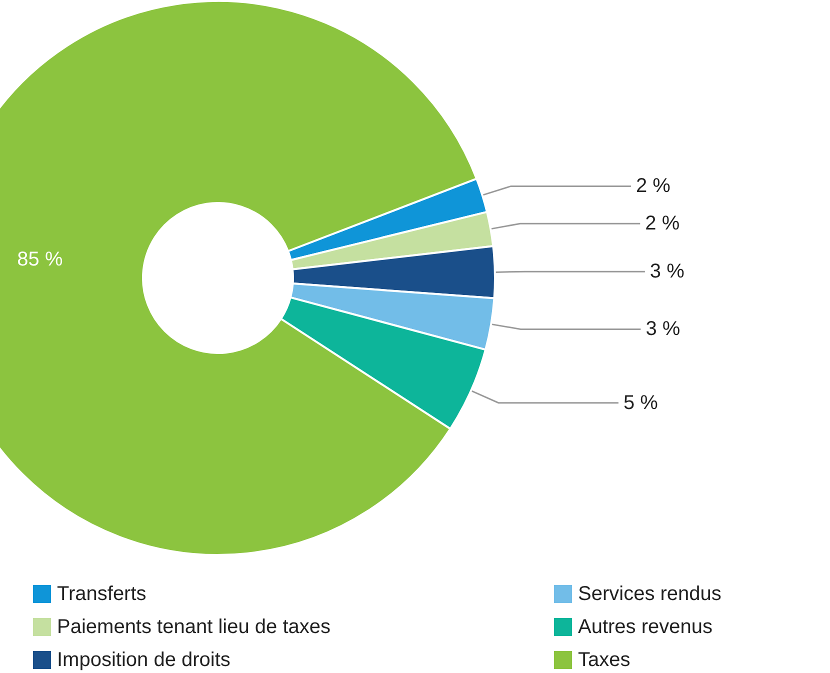 This screenshot has width=830, height=673. Describe the element at coordinates (143, 660) in the screenshot. I see `legend-label: Imposition de droits` at that location.